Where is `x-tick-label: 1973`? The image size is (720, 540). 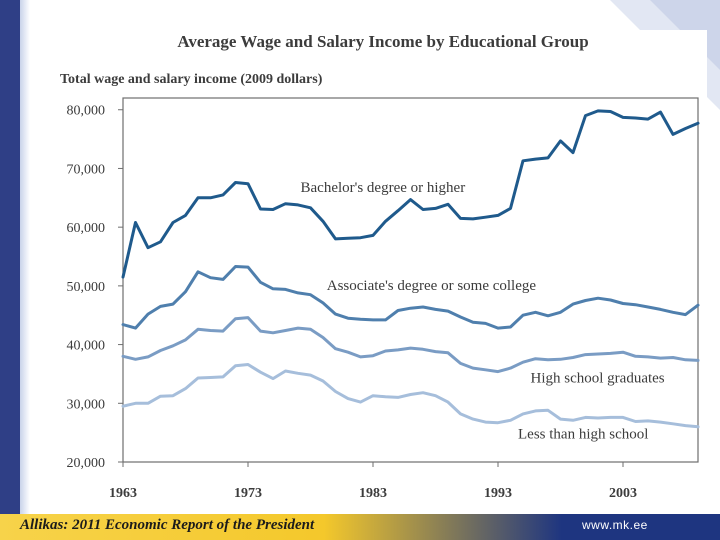 x-tick-label: 1973 is located at coordinates (248, 493).